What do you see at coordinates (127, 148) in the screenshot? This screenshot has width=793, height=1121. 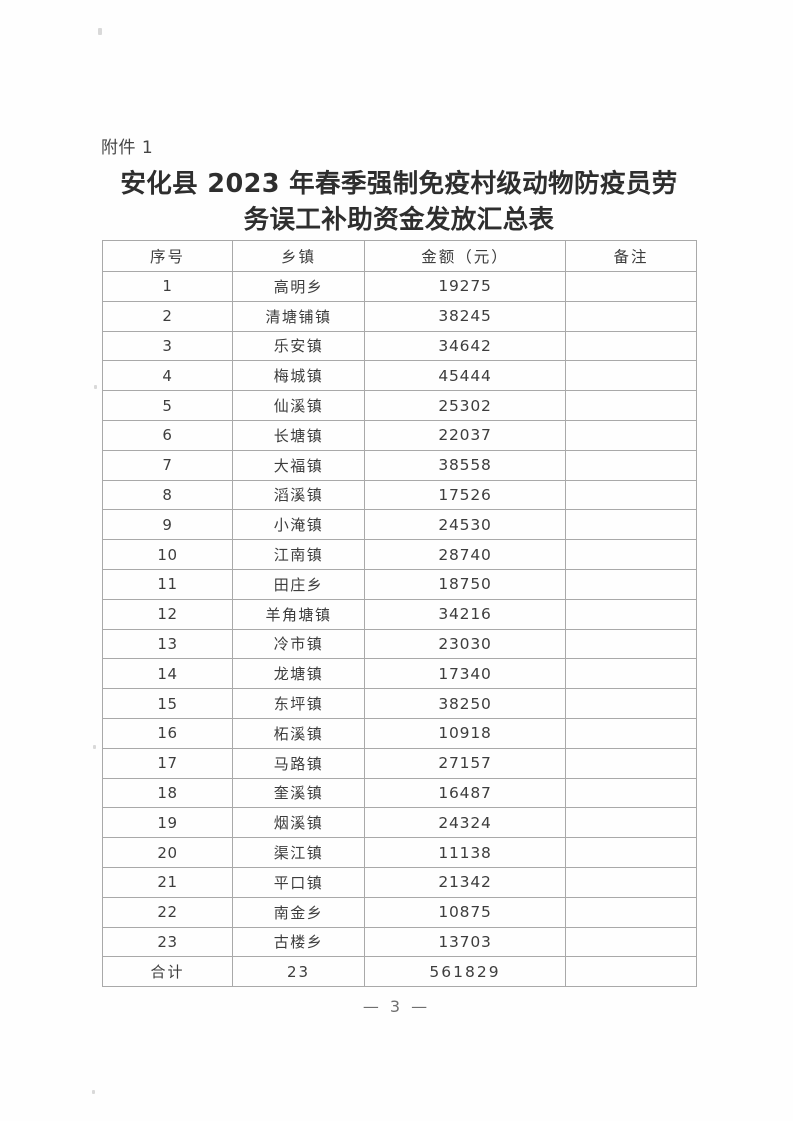 I see `attachment-label: 附件 1` at bounding box center [127, 148].